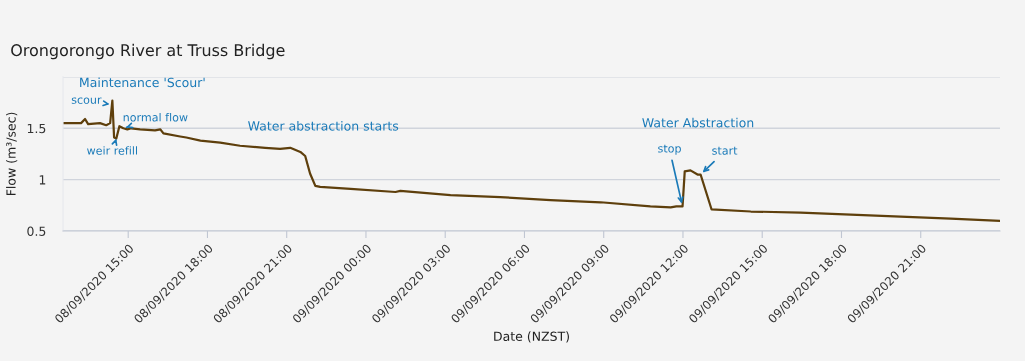 The width and height of the screenshot is (1025, 361). Describe the element at coordinates (669, 149) in the screenshot. I see `annotation: stop` at that location.